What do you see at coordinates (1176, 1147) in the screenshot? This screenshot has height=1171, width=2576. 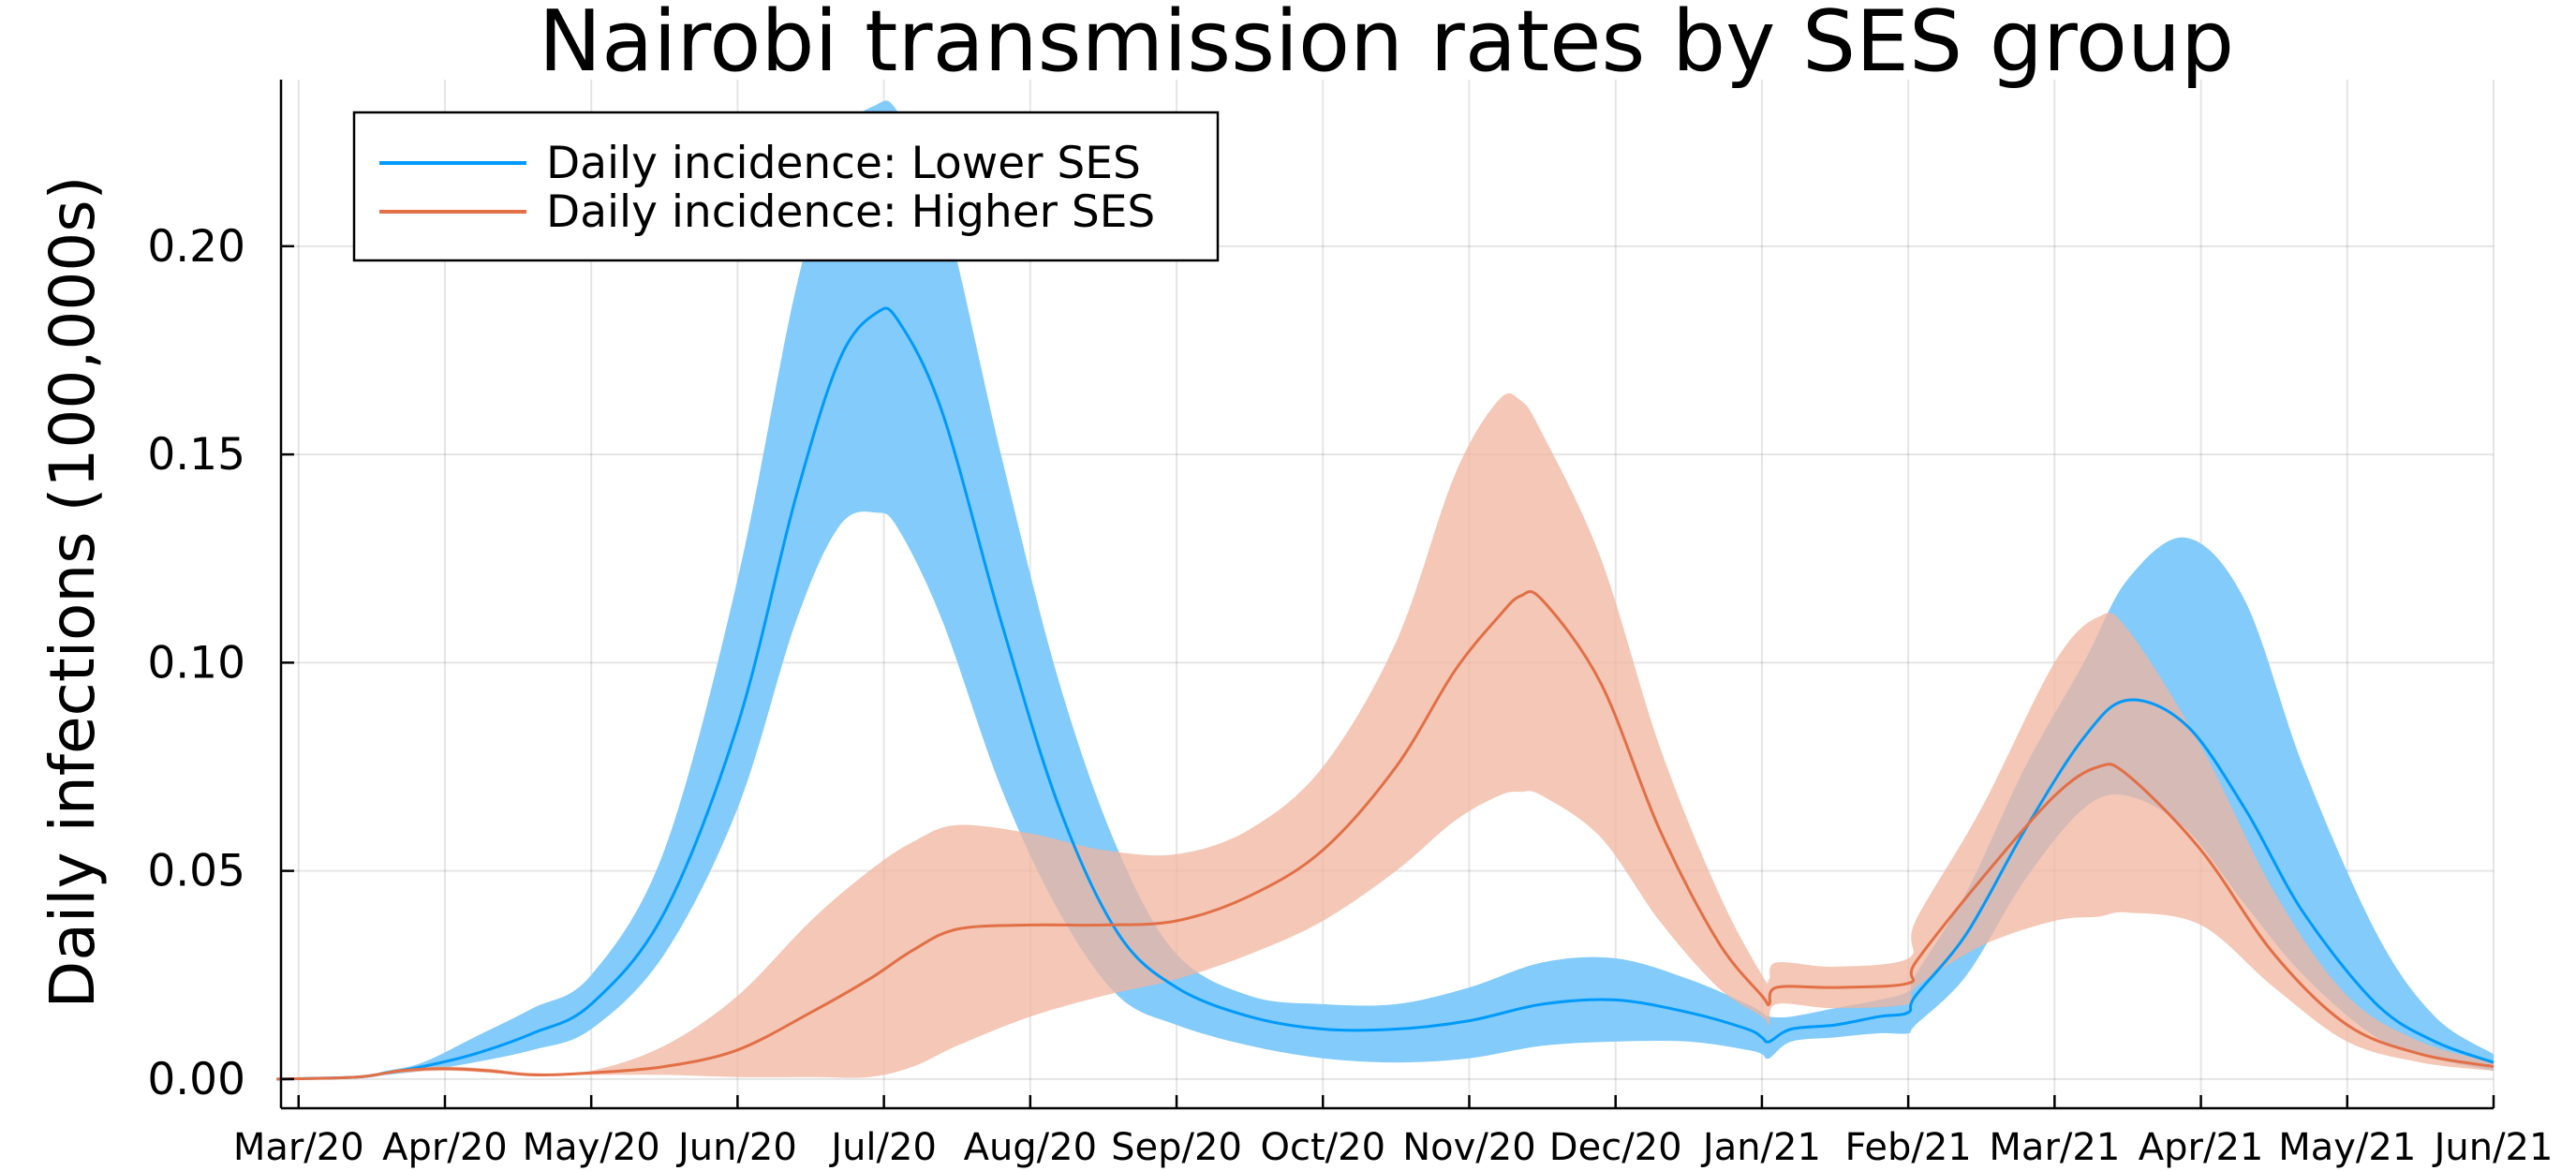 I see `x-tick-label: Sep/20` at bounding box center [1176, 1147].